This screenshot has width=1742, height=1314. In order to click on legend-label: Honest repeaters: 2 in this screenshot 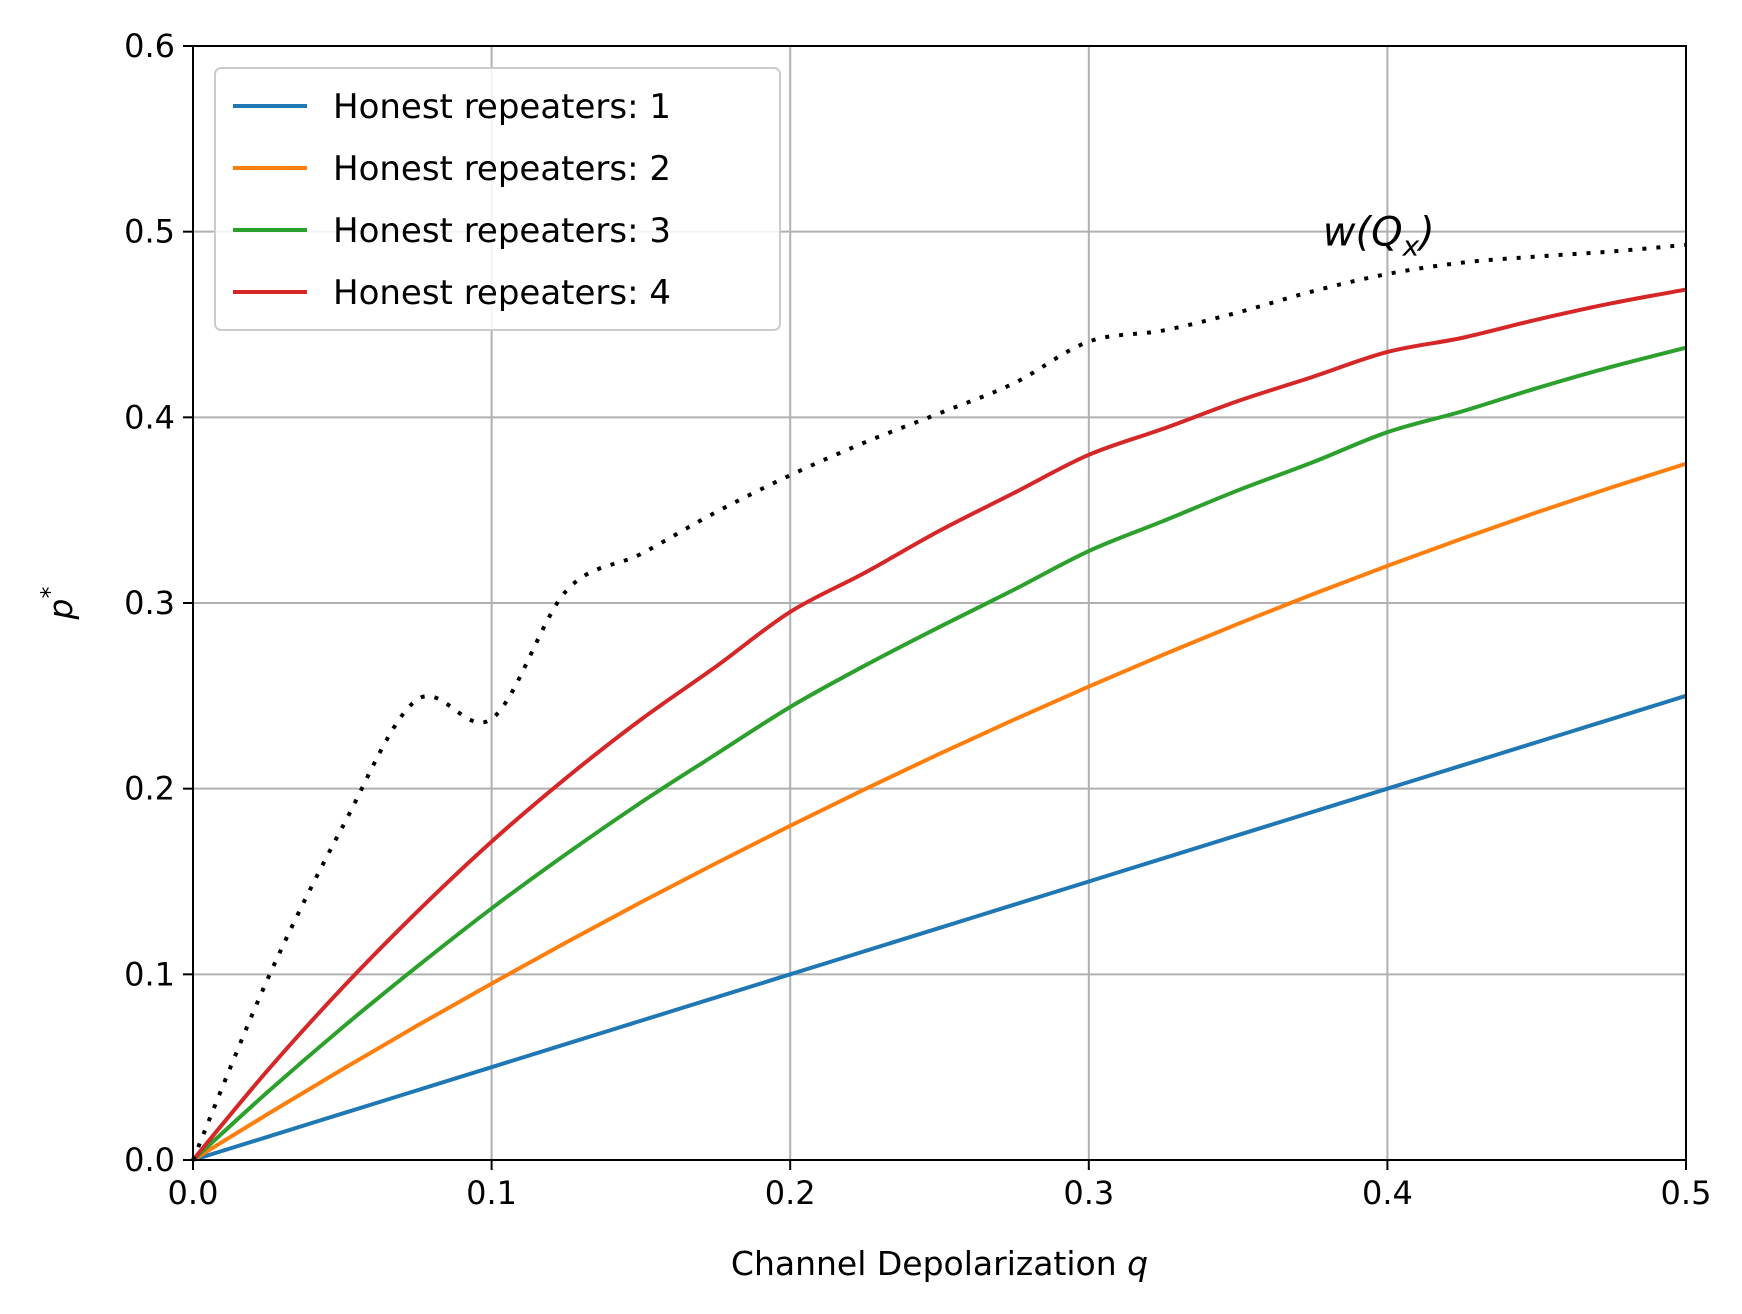, I will do `click(502, 169)`.